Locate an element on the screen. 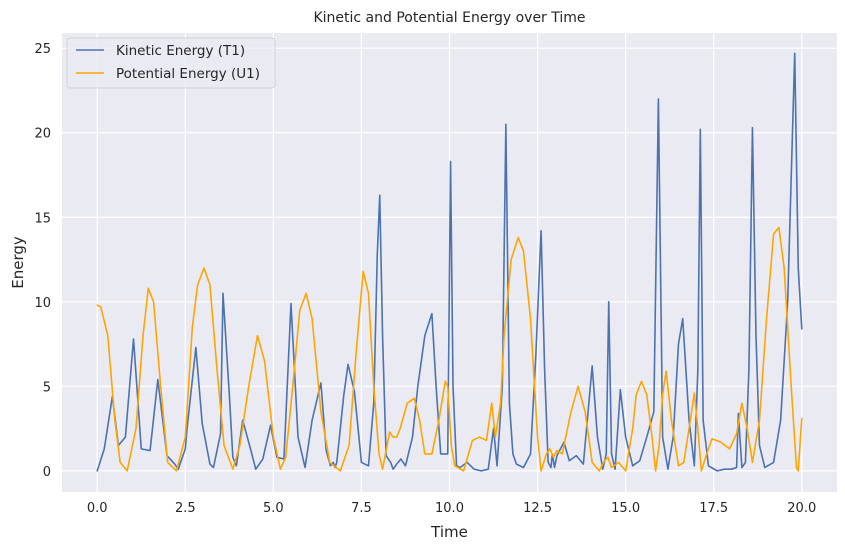 The width and height of the screenshot is (845, 554). x-tick-label: 5.0 is located at coordinates (273, 508).